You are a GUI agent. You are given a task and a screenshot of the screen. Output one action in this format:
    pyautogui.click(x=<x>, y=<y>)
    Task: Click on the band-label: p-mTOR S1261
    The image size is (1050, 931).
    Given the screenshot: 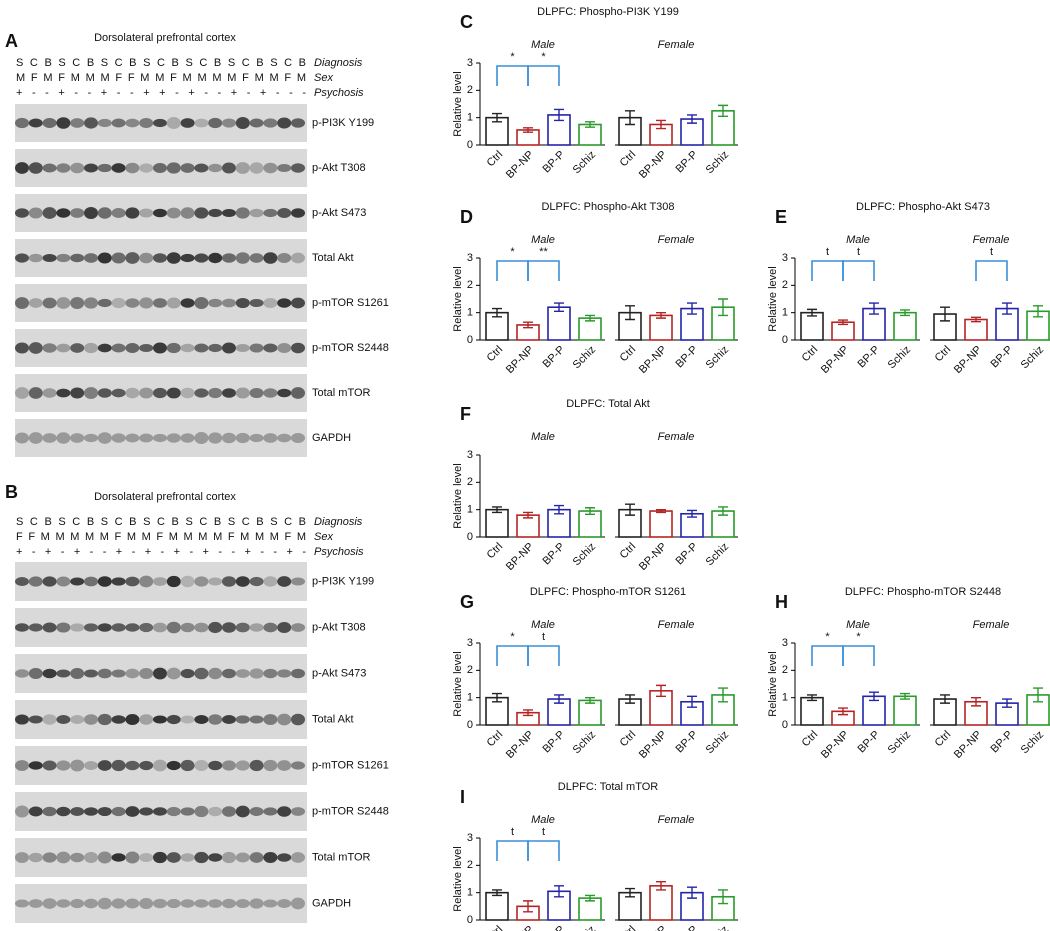 What is the action you would take?
    pyautogui.click(x=350, y=765)
    